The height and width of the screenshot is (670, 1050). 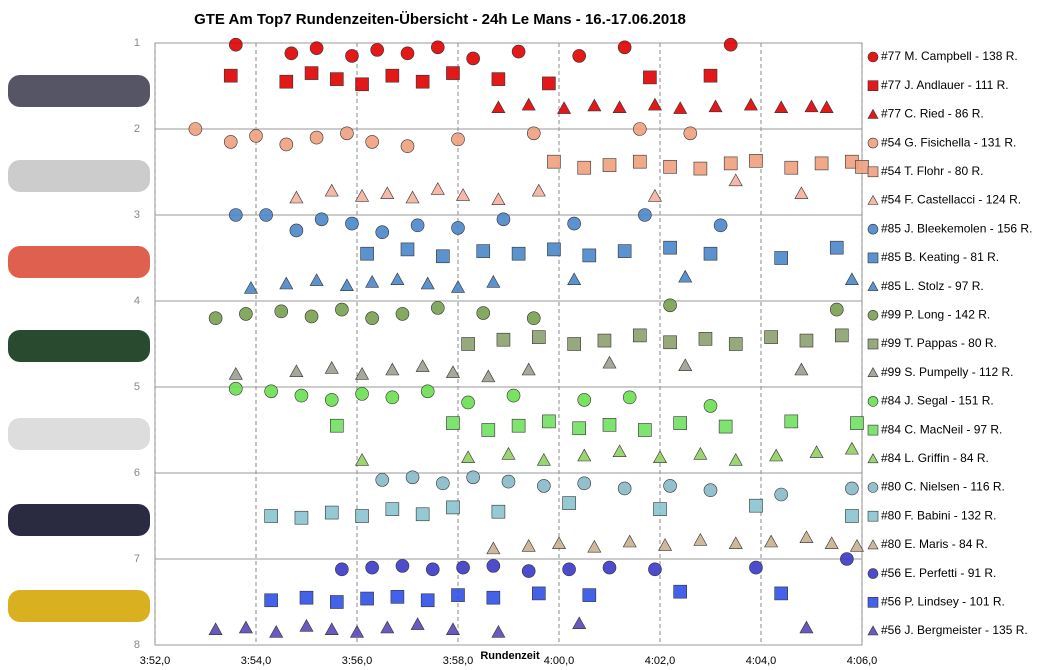 I want to click on legend-label: #85 B. Keating - 81 R., so click(x=940, y=257).